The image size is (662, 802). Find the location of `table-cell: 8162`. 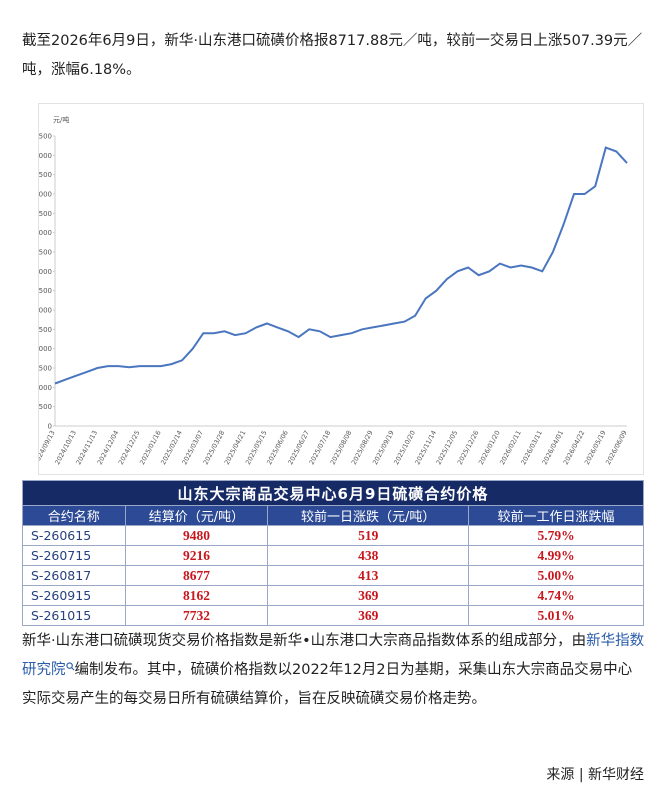

table-cell: 8162 is located at coordinates (196, 595).